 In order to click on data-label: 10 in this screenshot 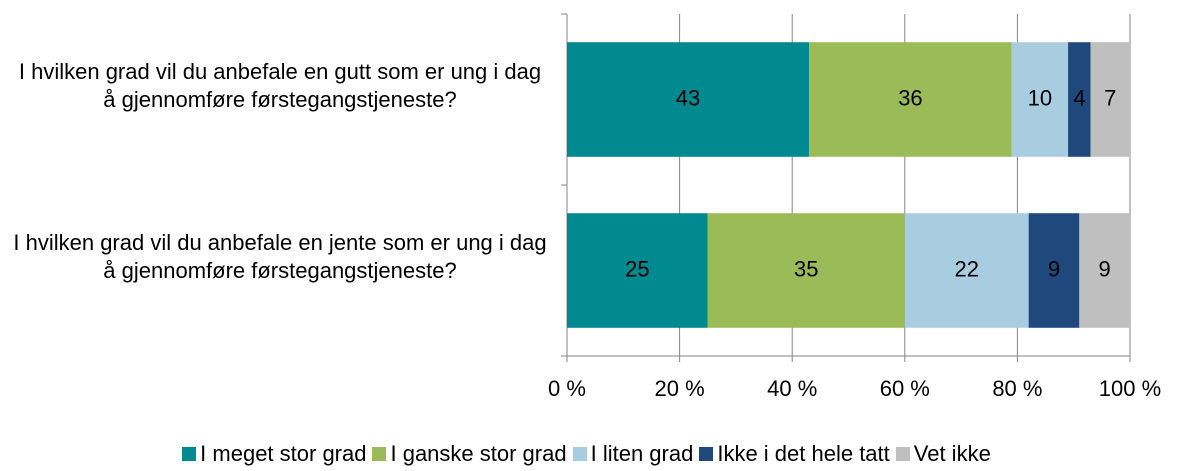, I will do `click(1040, 97)`.